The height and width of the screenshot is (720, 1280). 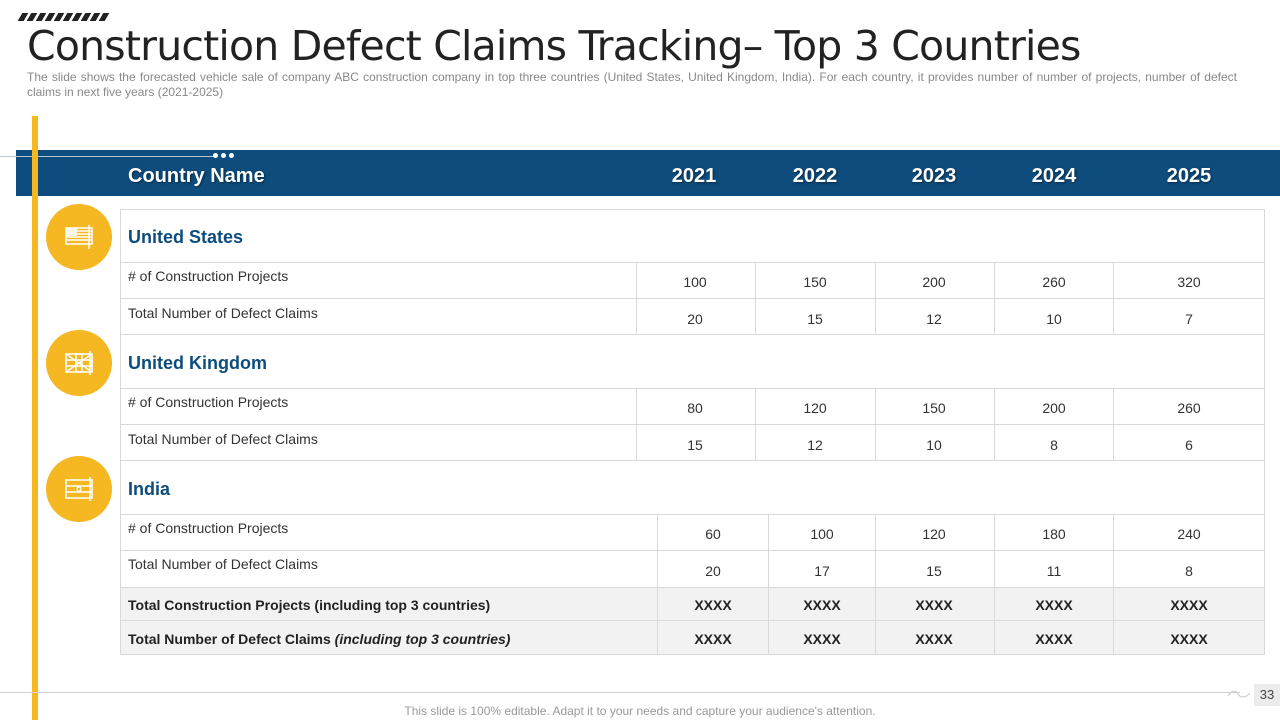 I want to click on us-flag-circle, so click(x=79, y=237).